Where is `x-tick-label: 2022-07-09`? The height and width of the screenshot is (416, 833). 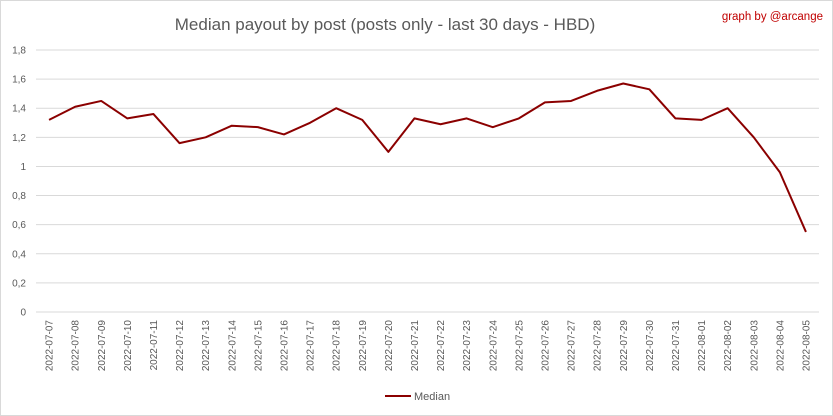
x-tick-label: 2022-07-09 is located at coordinates (102, 346).